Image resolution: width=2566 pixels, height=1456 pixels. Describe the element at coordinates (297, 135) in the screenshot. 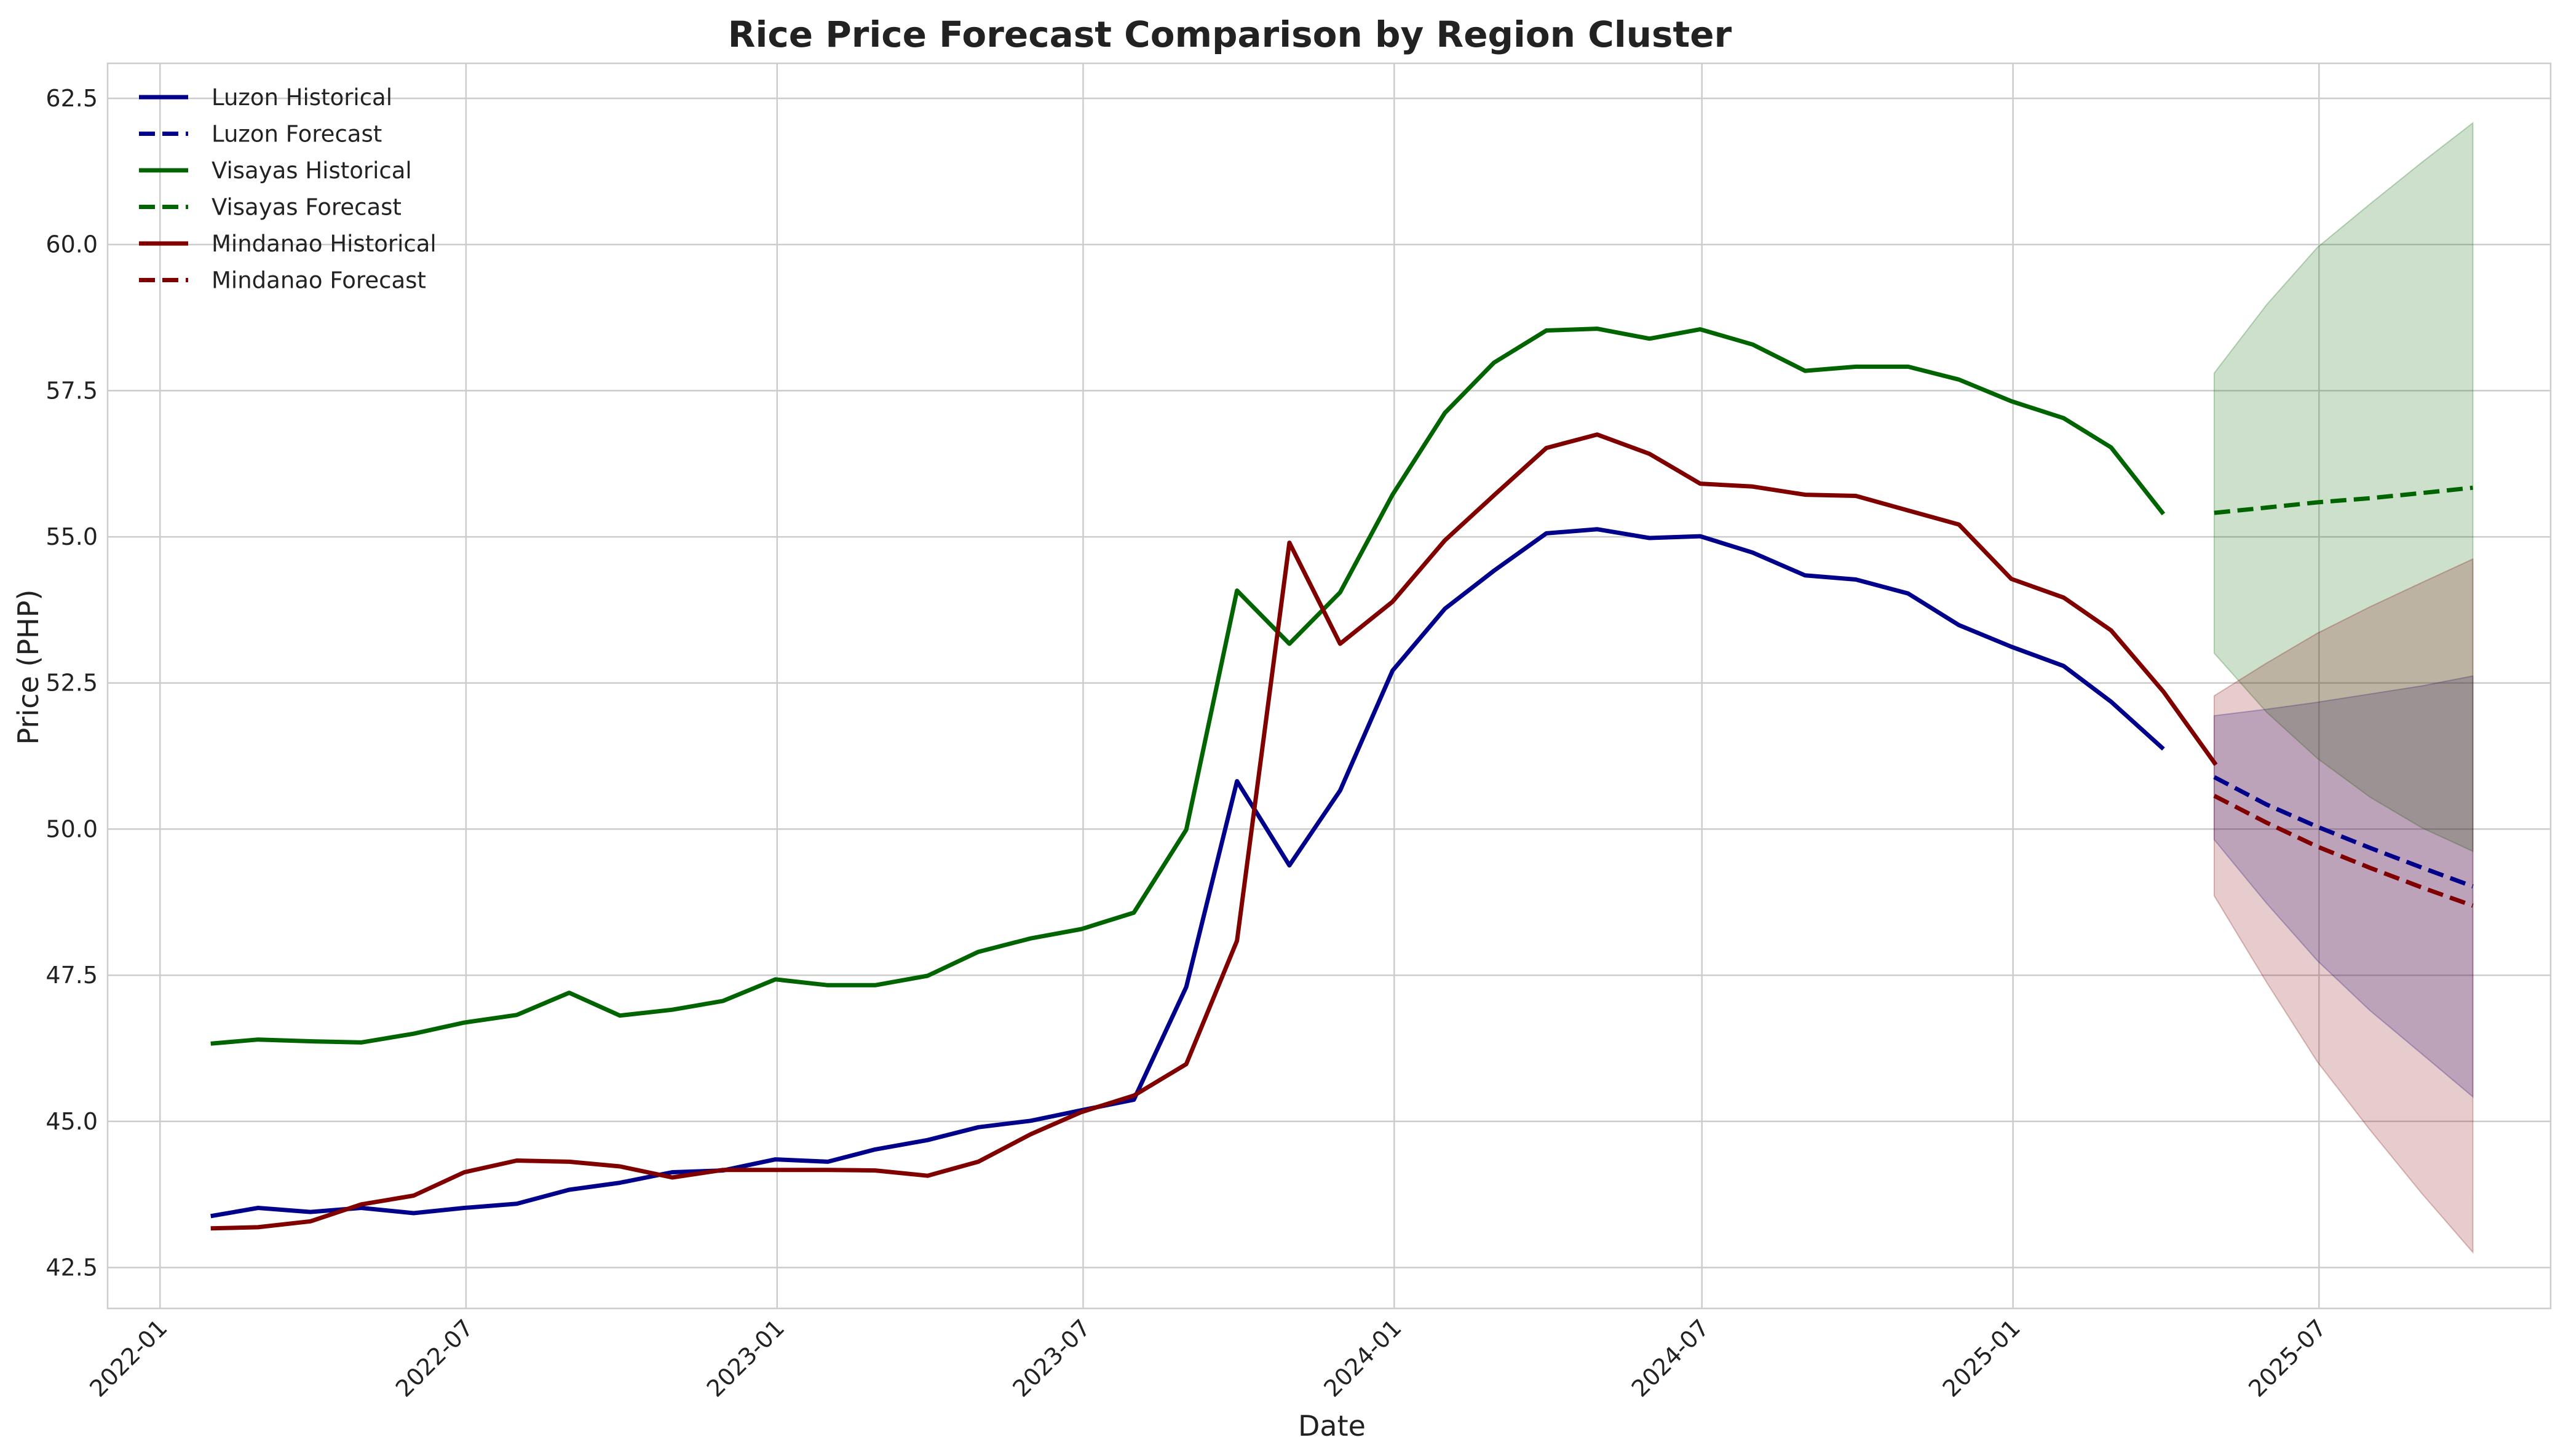

I see `legend-label: Luzon Forecast` at that location.